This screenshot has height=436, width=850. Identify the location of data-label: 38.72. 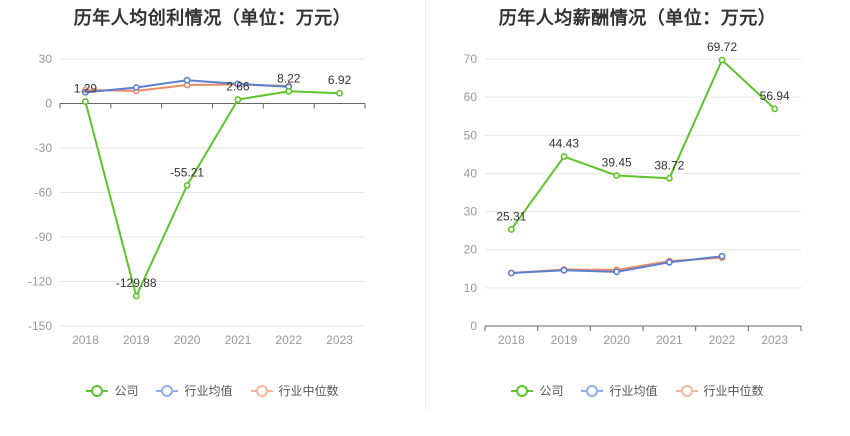
(669, 165).